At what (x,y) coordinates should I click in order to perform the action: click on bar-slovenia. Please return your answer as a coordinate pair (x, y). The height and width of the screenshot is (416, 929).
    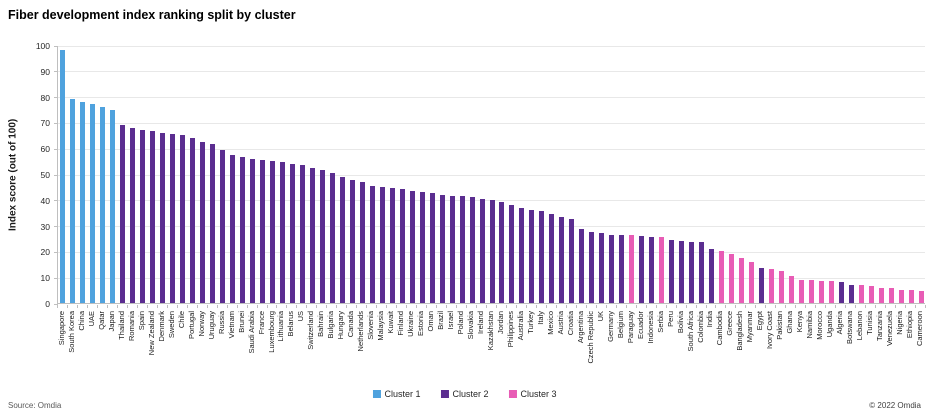
    Looking at the image, I should click on (372, 244).